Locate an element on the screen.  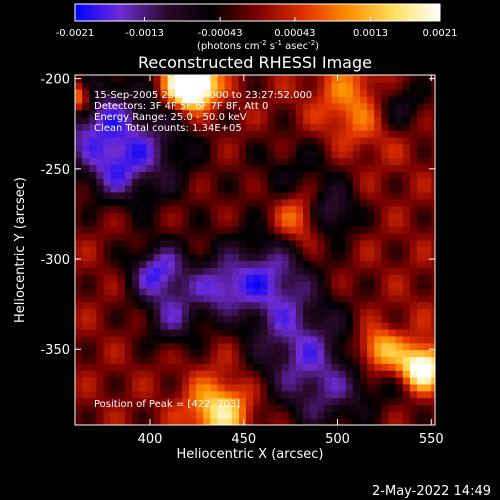
annotation-line-detectors: Detectors: 3F 4F 5F 6F 7F 8F, Att 0 is located at coordinates (181, 106).